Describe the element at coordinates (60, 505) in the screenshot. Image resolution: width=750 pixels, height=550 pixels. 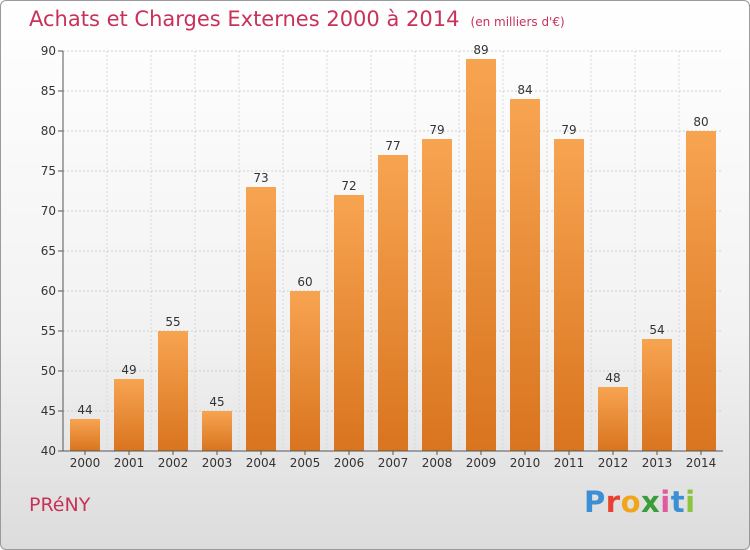
I see `commune-name: PRéNY` at that location.